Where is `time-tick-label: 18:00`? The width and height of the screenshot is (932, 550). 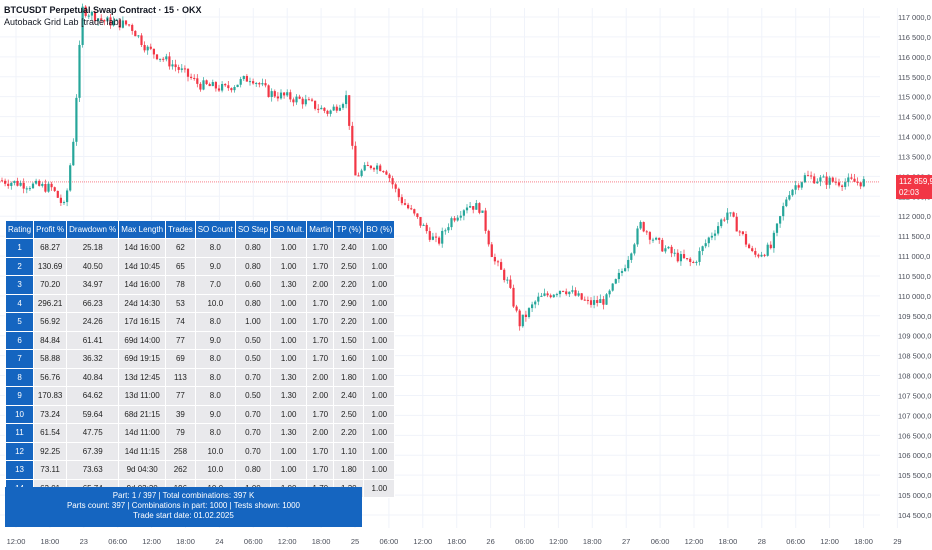 time-tick-label: 18:00 is located at coordinates (185, 541).